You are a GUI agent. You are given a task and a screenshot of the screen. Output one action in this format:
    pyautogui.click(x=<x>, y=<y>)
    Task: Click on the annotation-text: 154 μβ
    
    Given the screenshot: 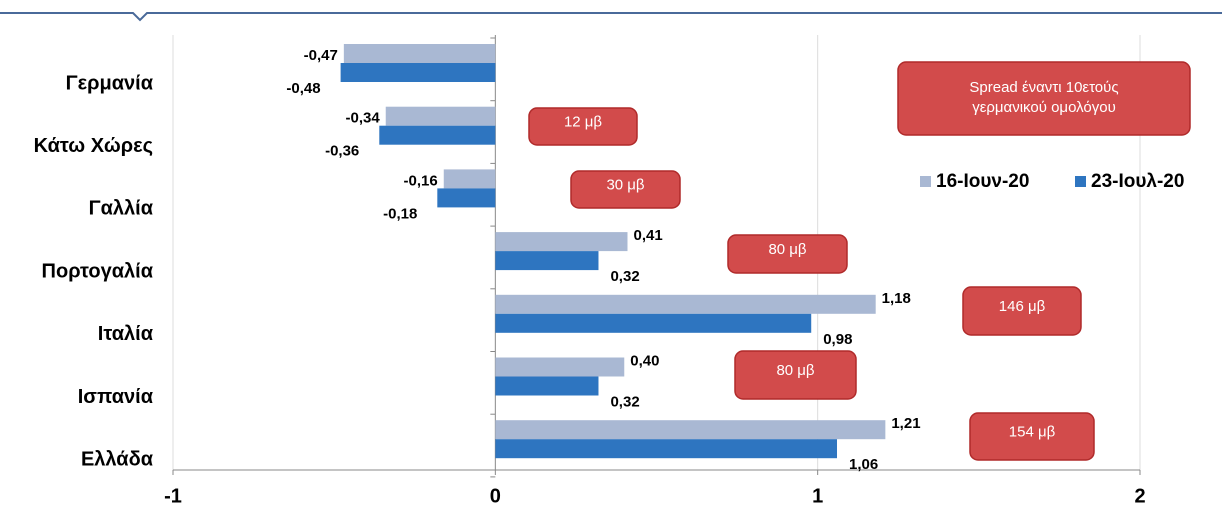 What is the action you would take?
    pyautogui.click(x=1032, y=431)
    